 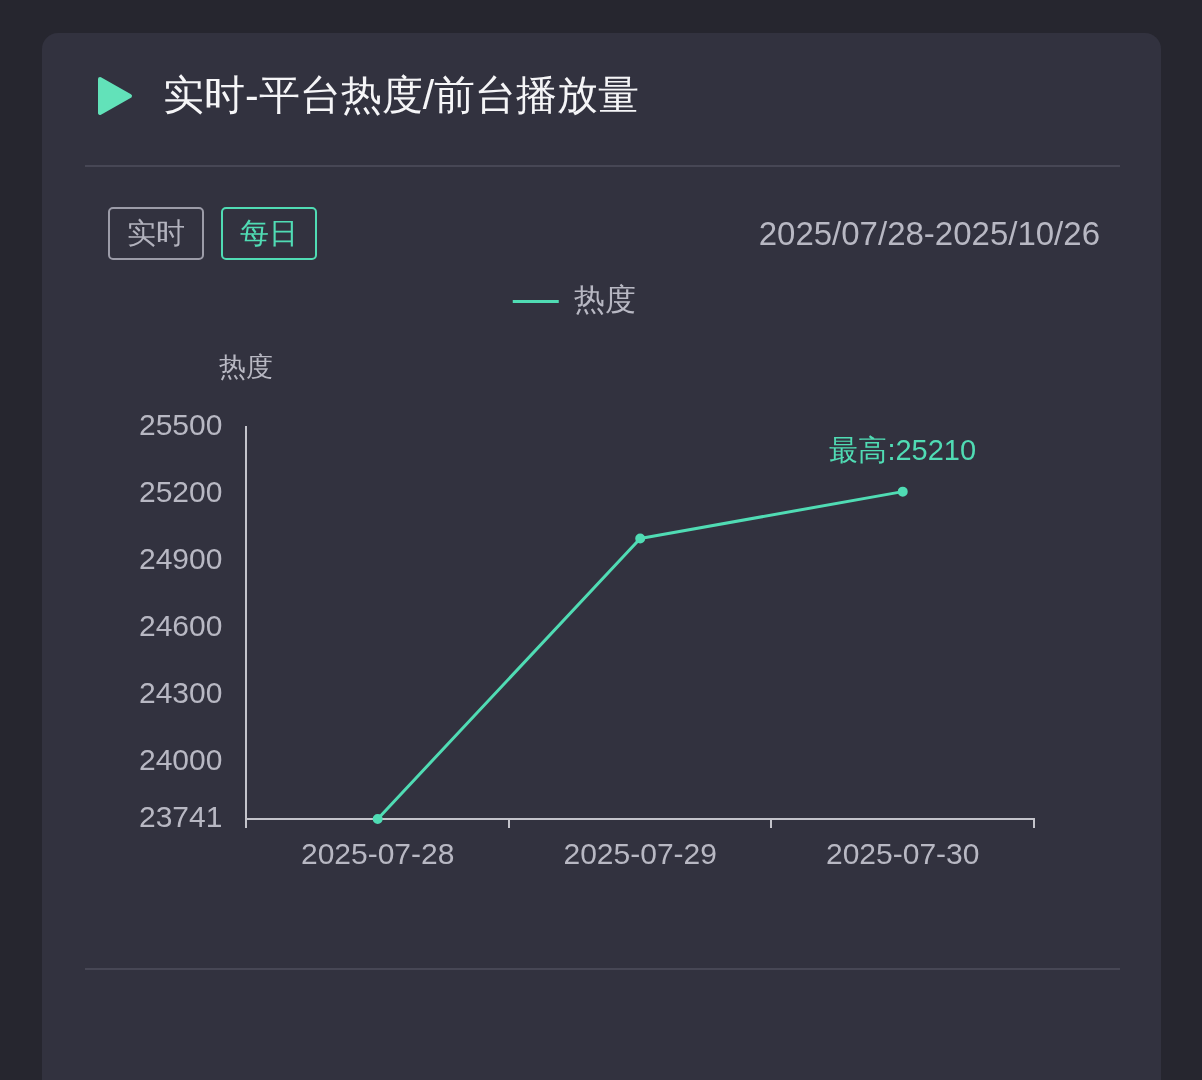 I want to click on y-tick-label: 24900, so click(x=180, y=558).